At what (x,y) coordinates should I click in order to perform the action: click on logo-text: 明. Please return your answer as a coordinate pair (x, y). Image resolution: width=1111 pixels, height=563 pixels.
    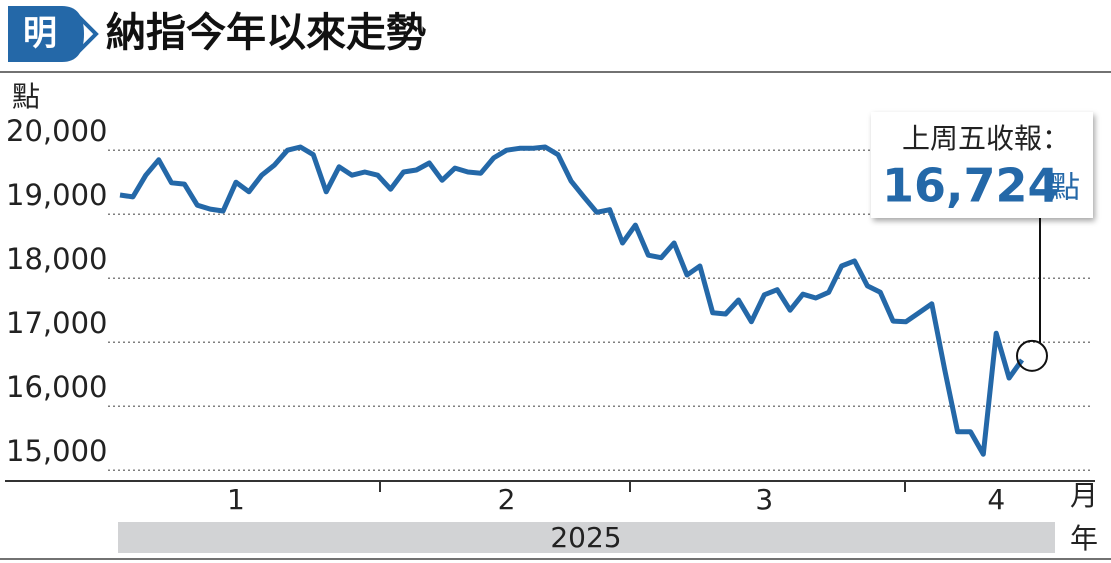
    Looking at the image, I should click on (40, 34).